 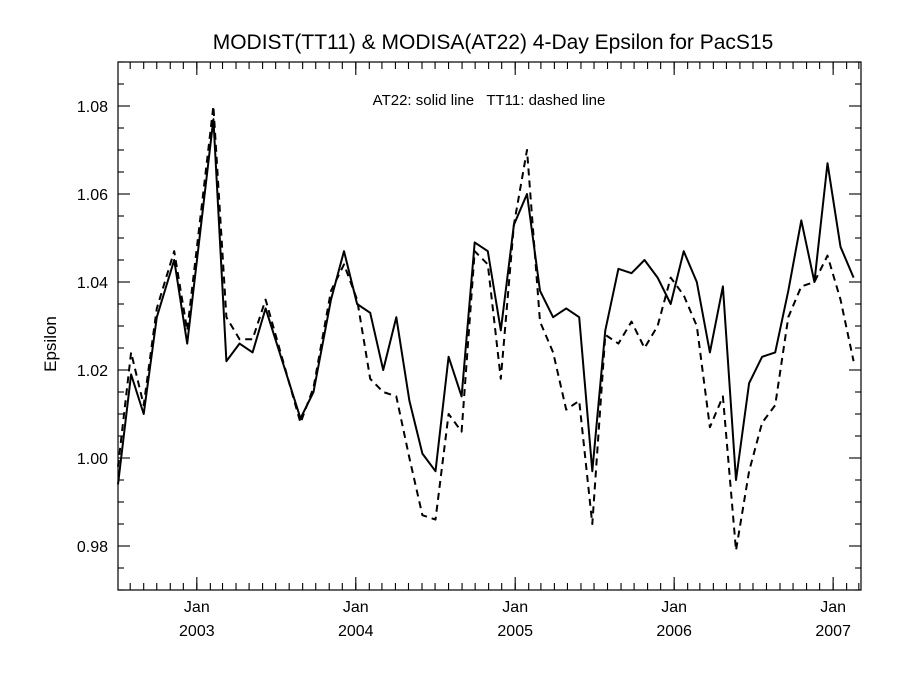 I want to click on y-tick-label: 1.00, so click(x=92, y=459).